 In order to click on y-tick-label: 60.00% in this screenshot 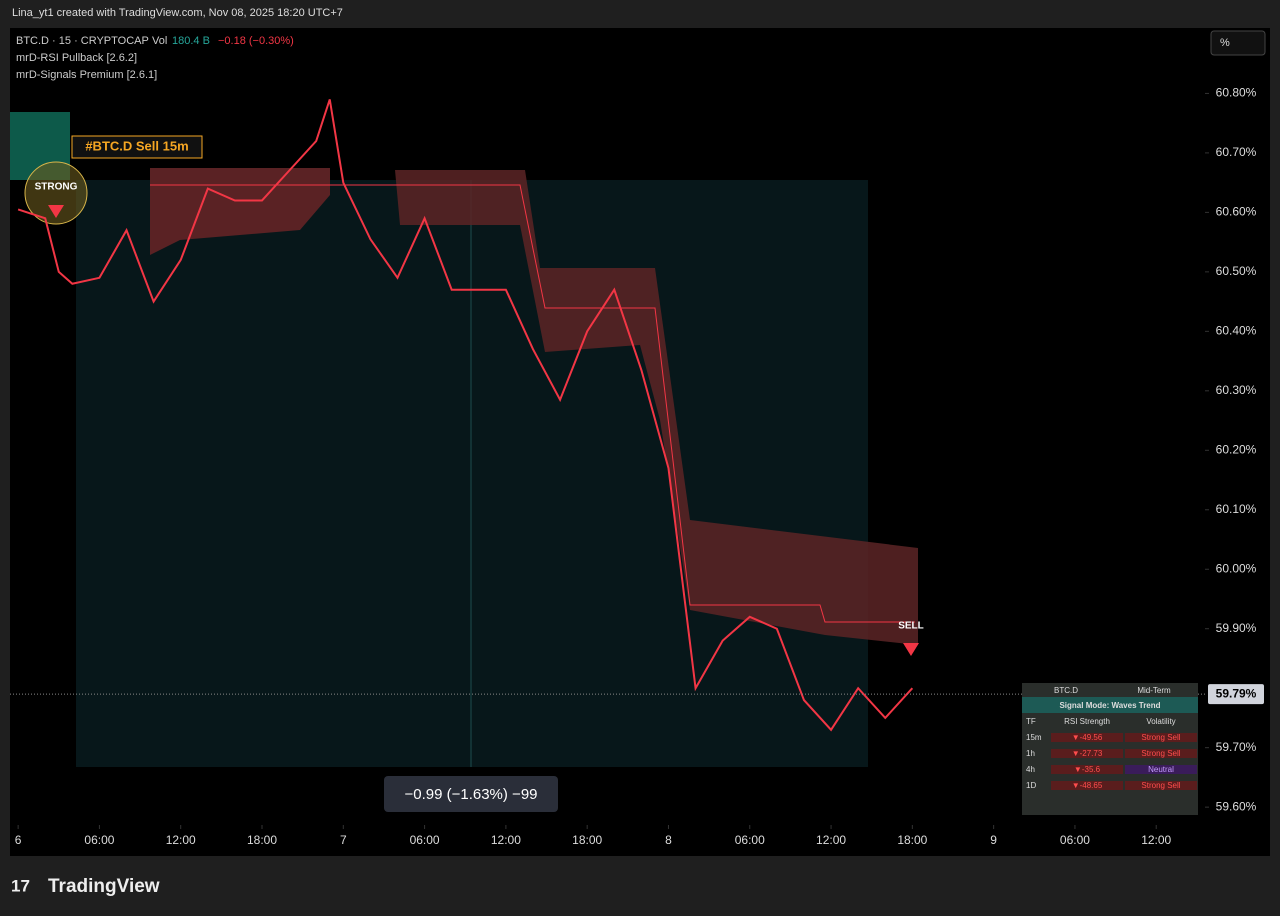, I will do `click(1236, 568)`.